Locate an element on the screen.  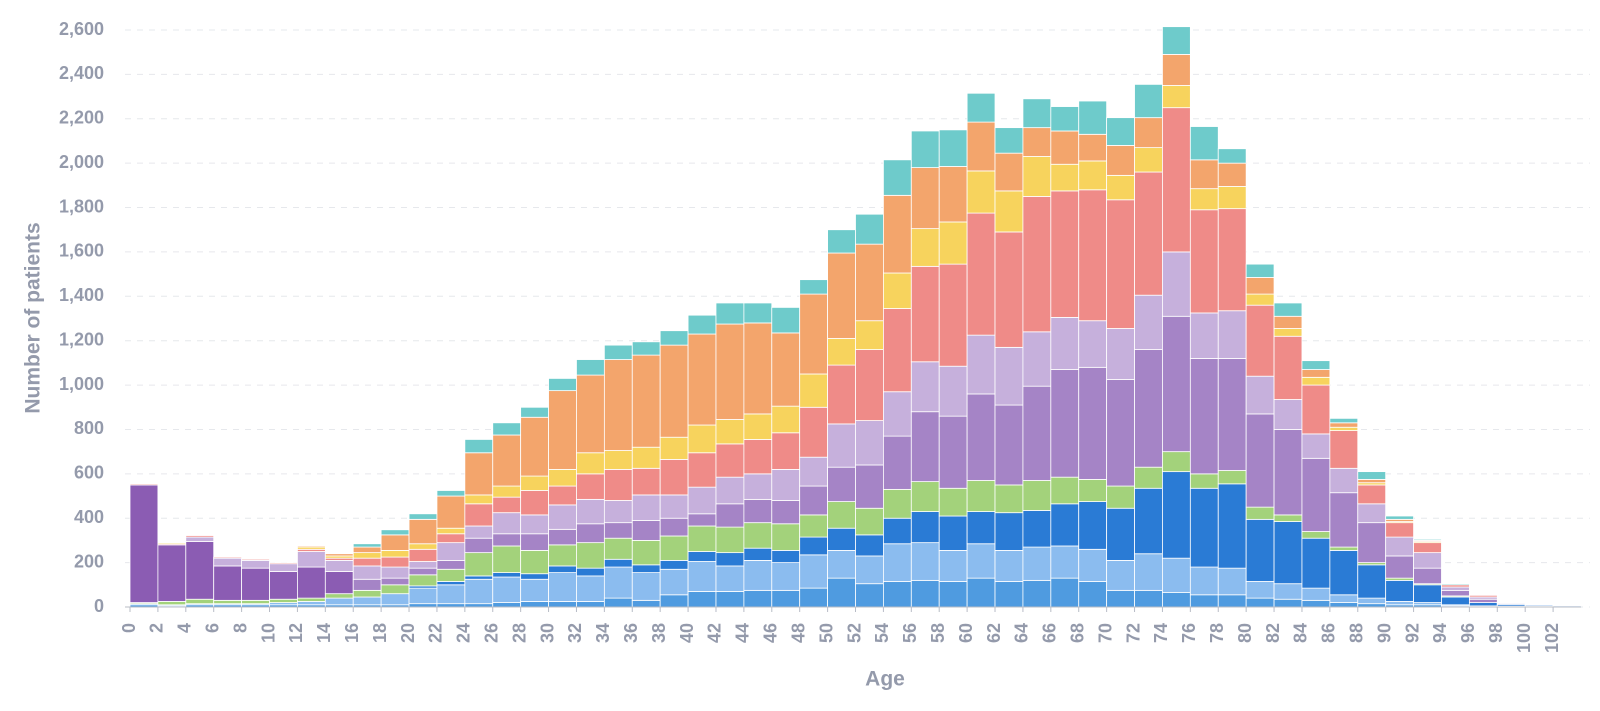
x-tick-label: 60 is located at coordinates (966, 633).